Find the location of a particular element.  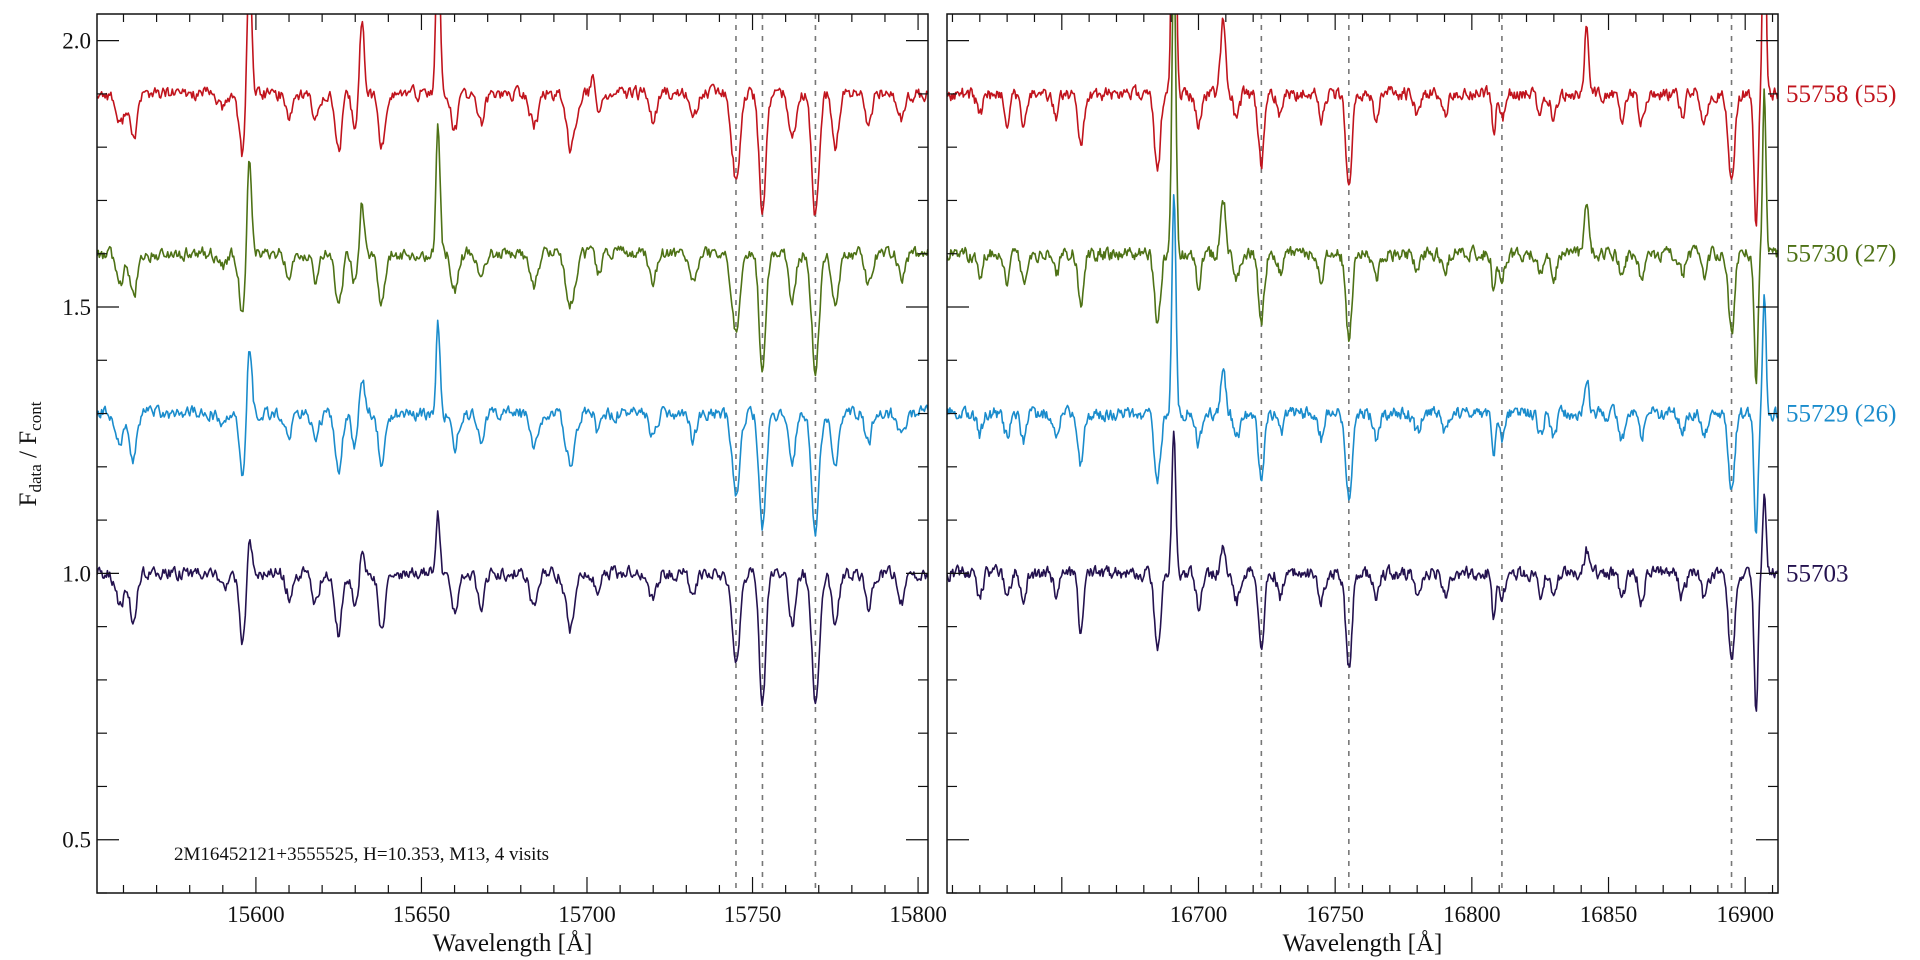

x-tick-label: 15700 is located at coordinates (587, 914).